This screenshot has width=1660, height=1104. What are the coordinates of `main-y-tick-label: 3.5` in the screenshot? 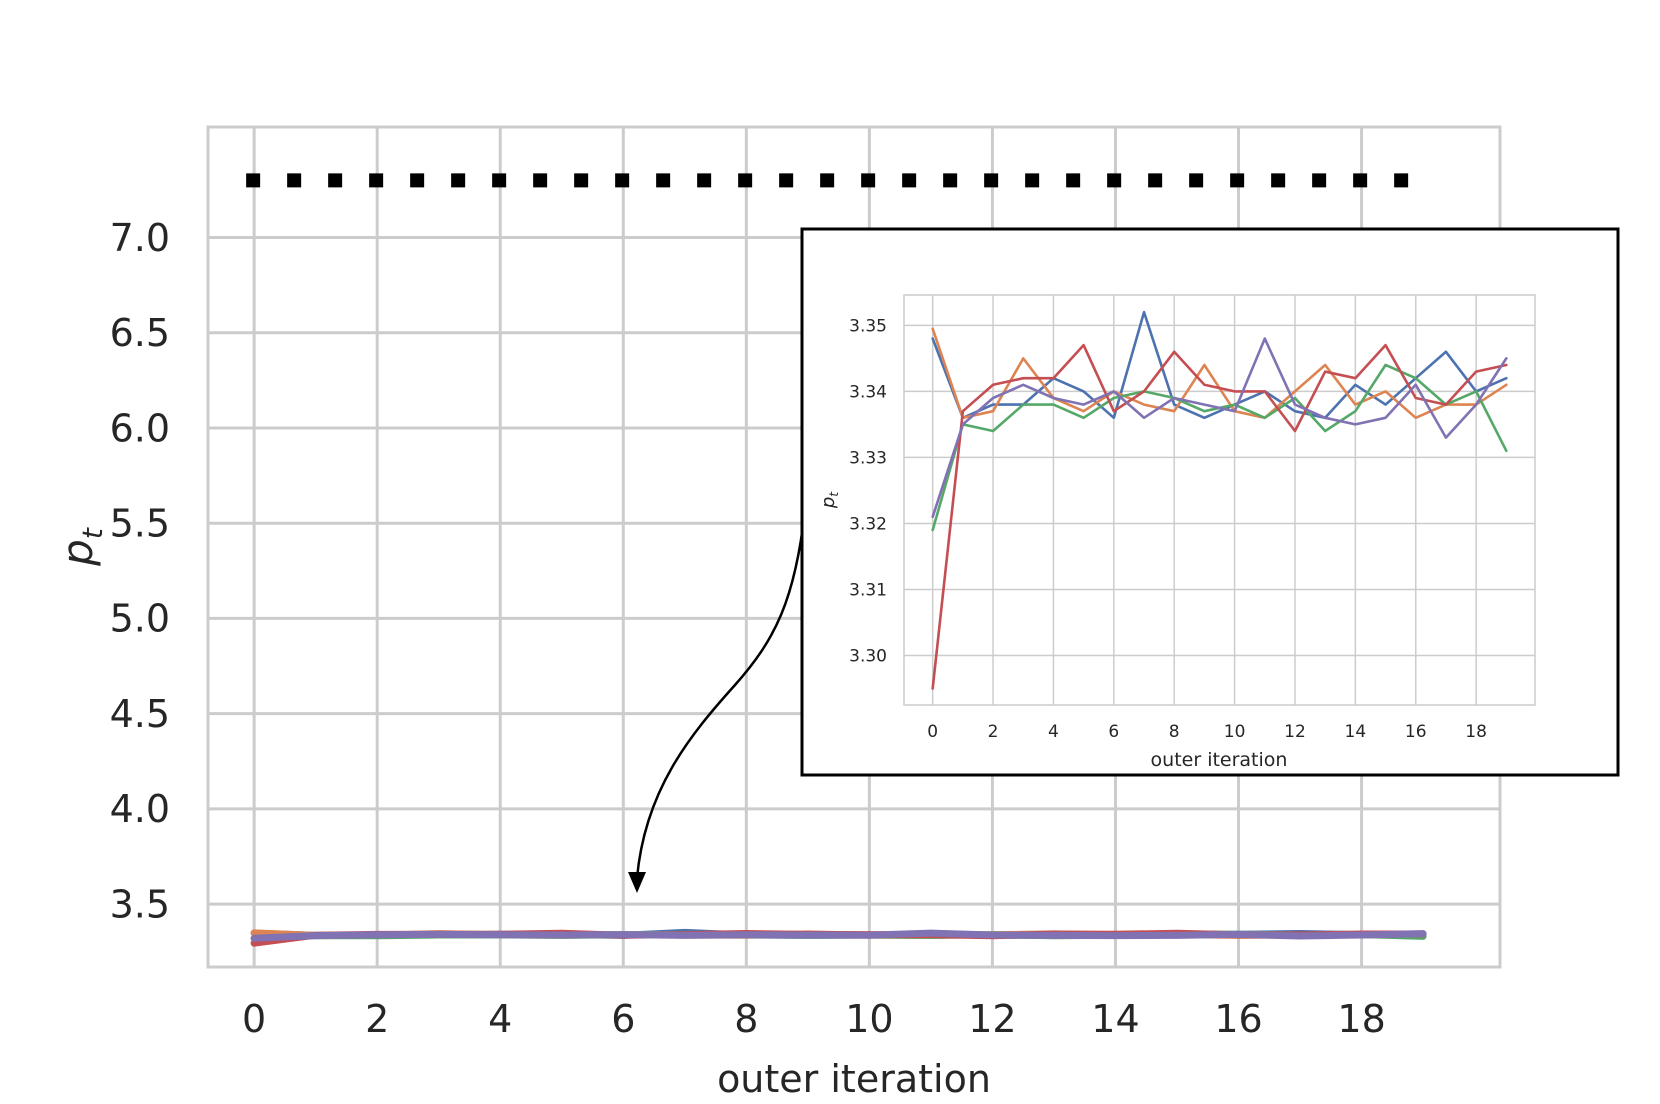 It's located at (140, 904).